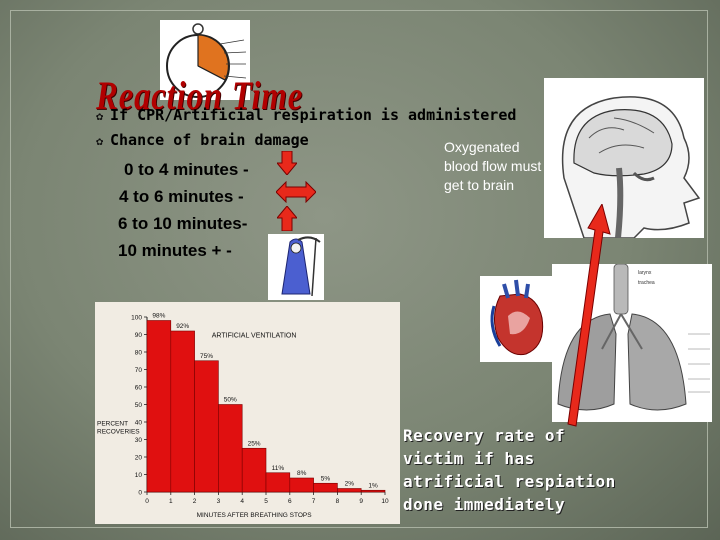  What do you see at coordinates (624, 158) in the screenshot?
I see `brain-illustration` at bounding box center [624, 158].